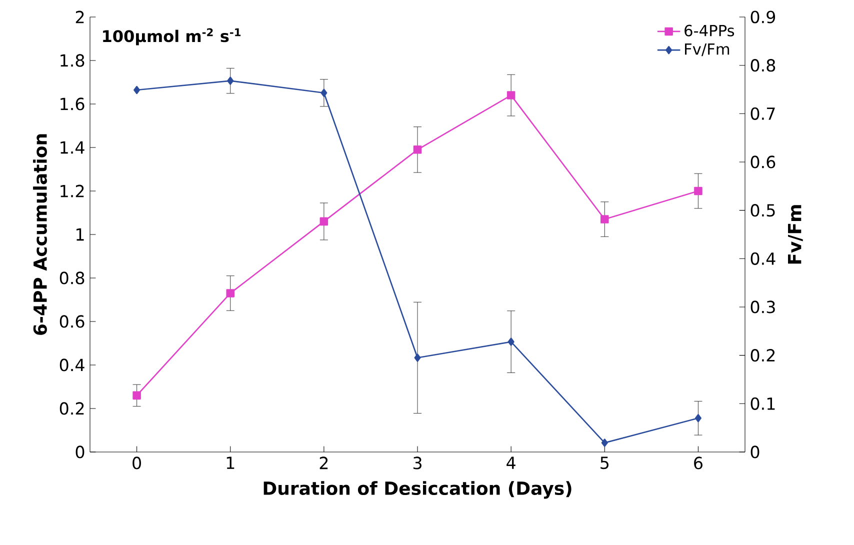 The height and width of the screenshot is (545, 854). What do you see at coordinates (762, 307) in the screenshot?
I see `y2-tick-label: 0.3` at bounding box center [762, 307].